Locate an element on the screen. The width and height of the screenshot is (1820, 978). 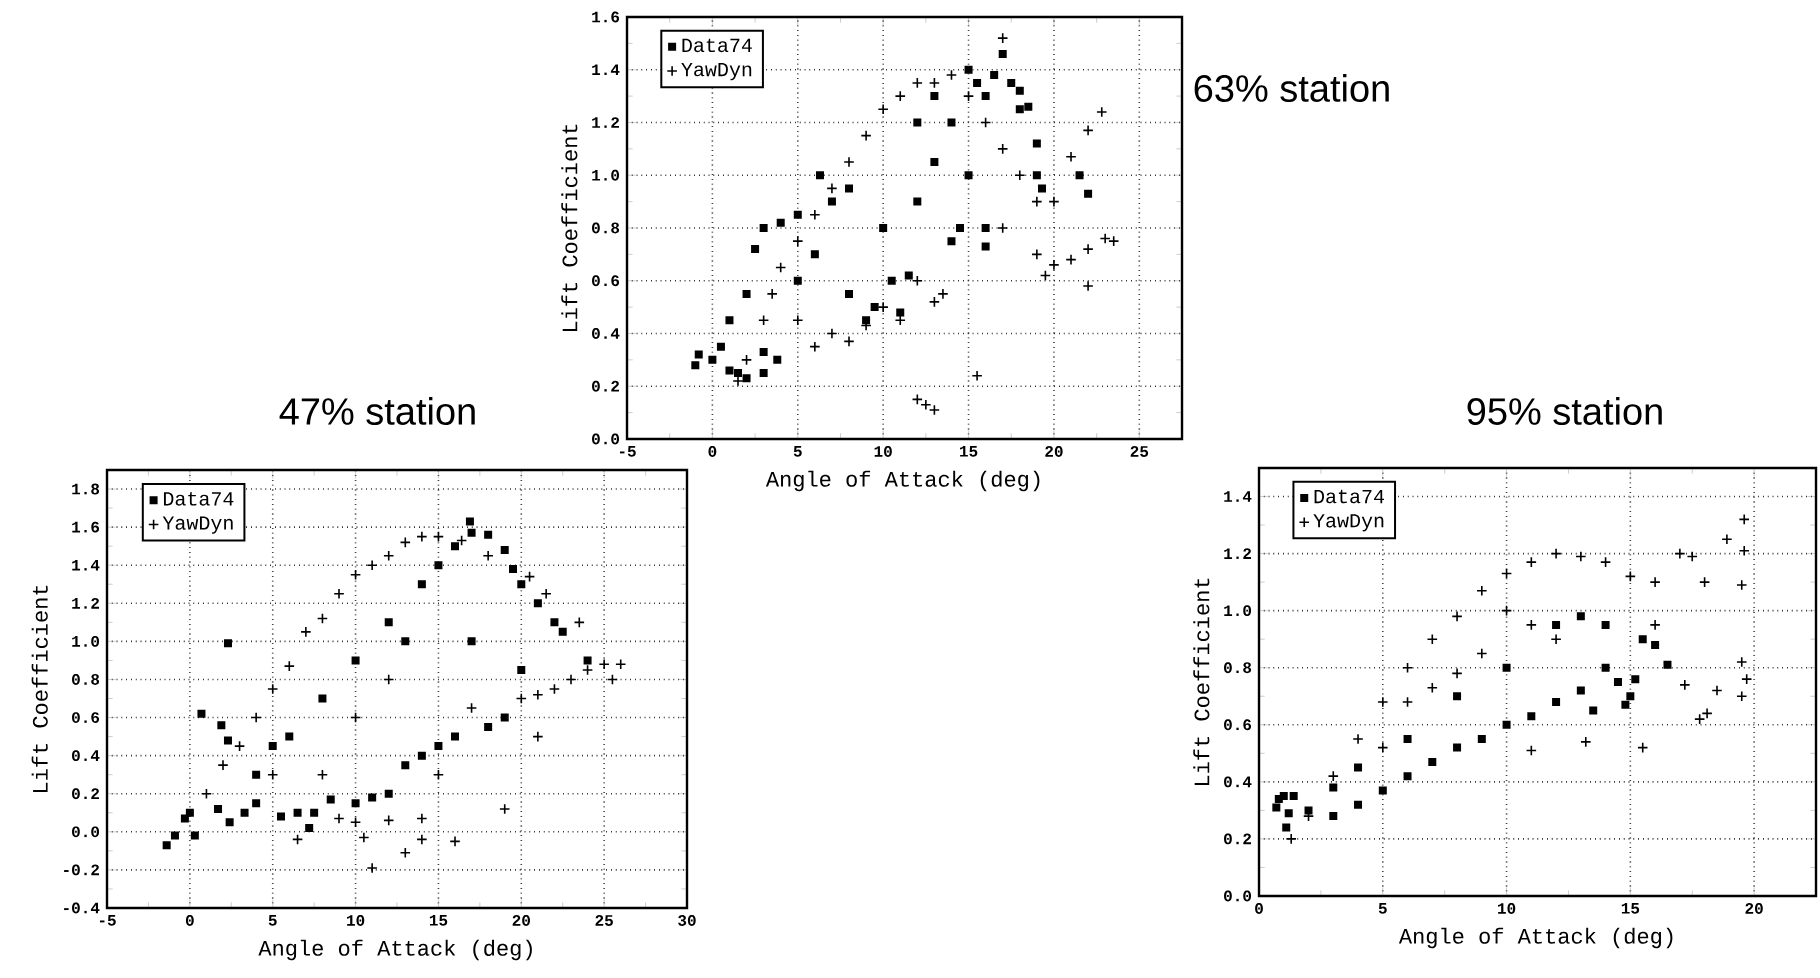
y-tick-label: 1.2 is located at coordinates (605, 122).